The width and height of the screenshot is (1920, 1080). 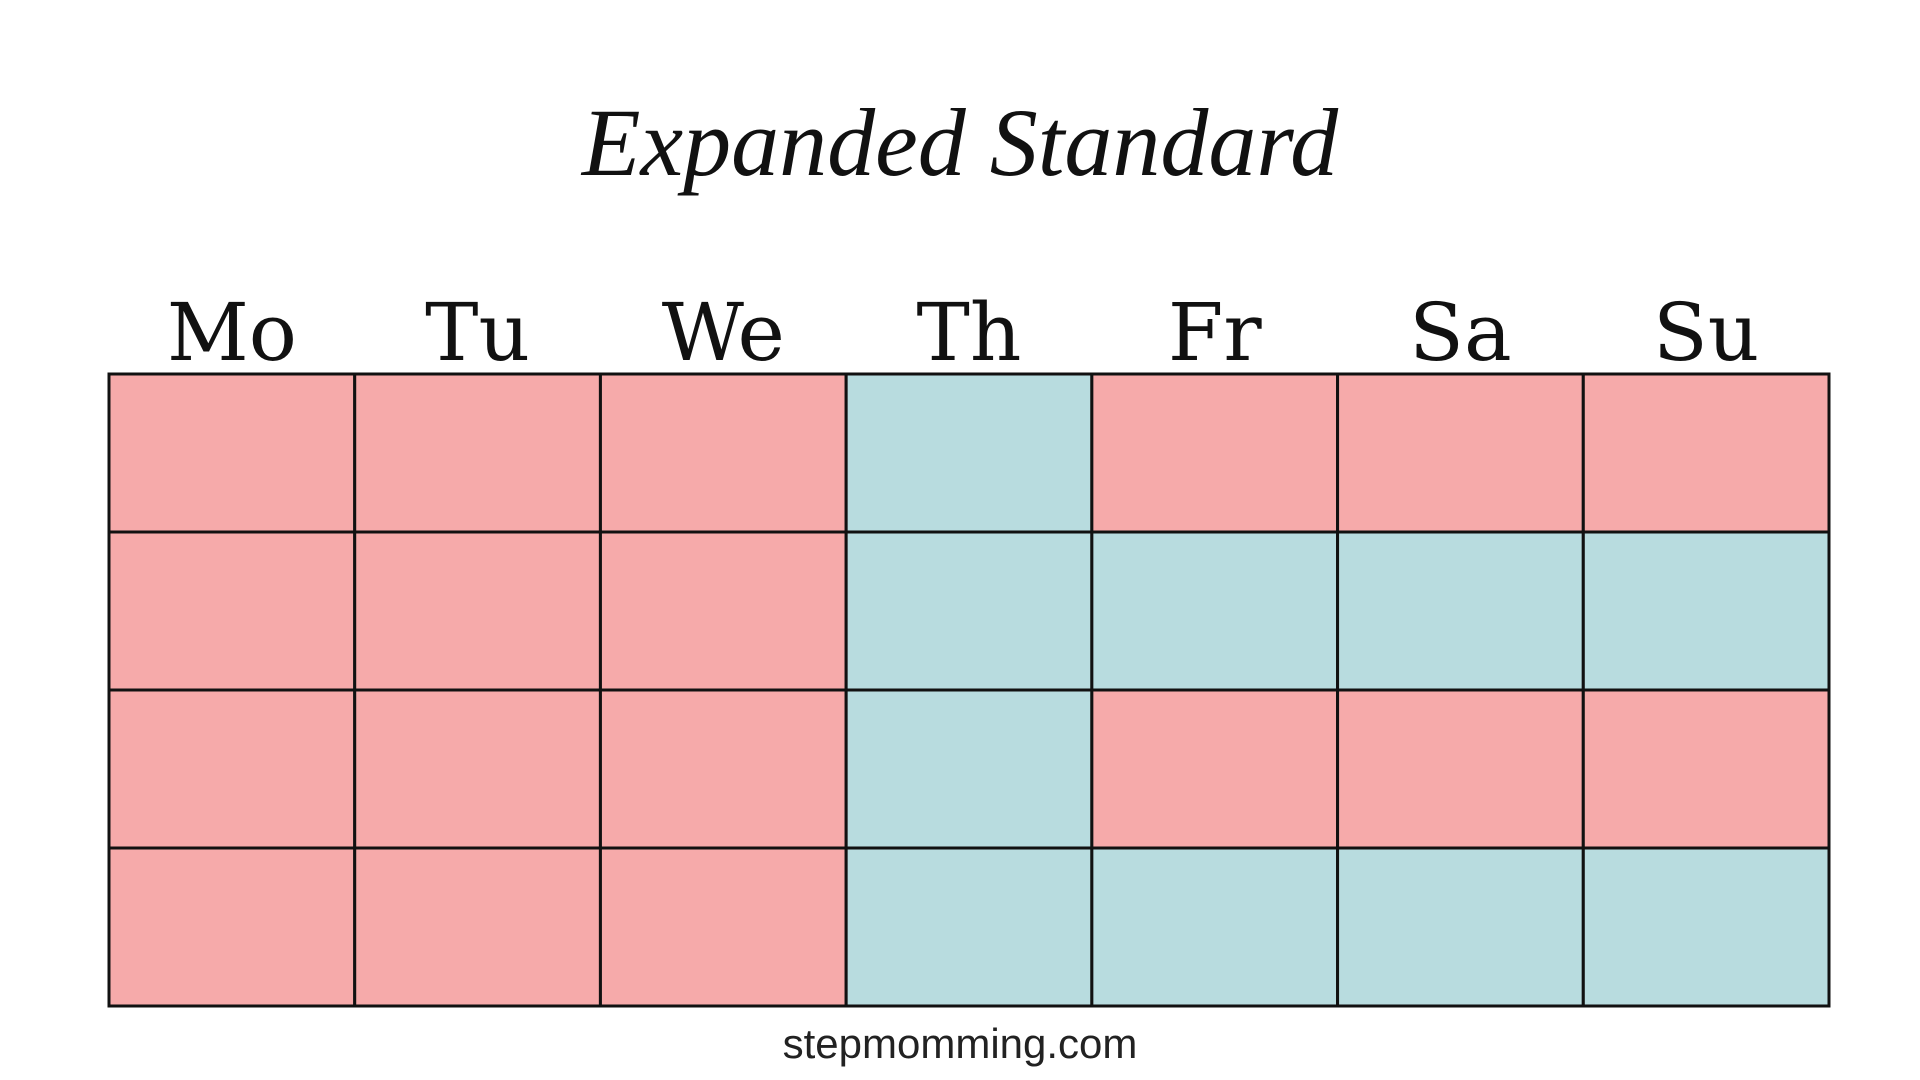 I want to click on day-label: Th, so click(x=969, y=332).